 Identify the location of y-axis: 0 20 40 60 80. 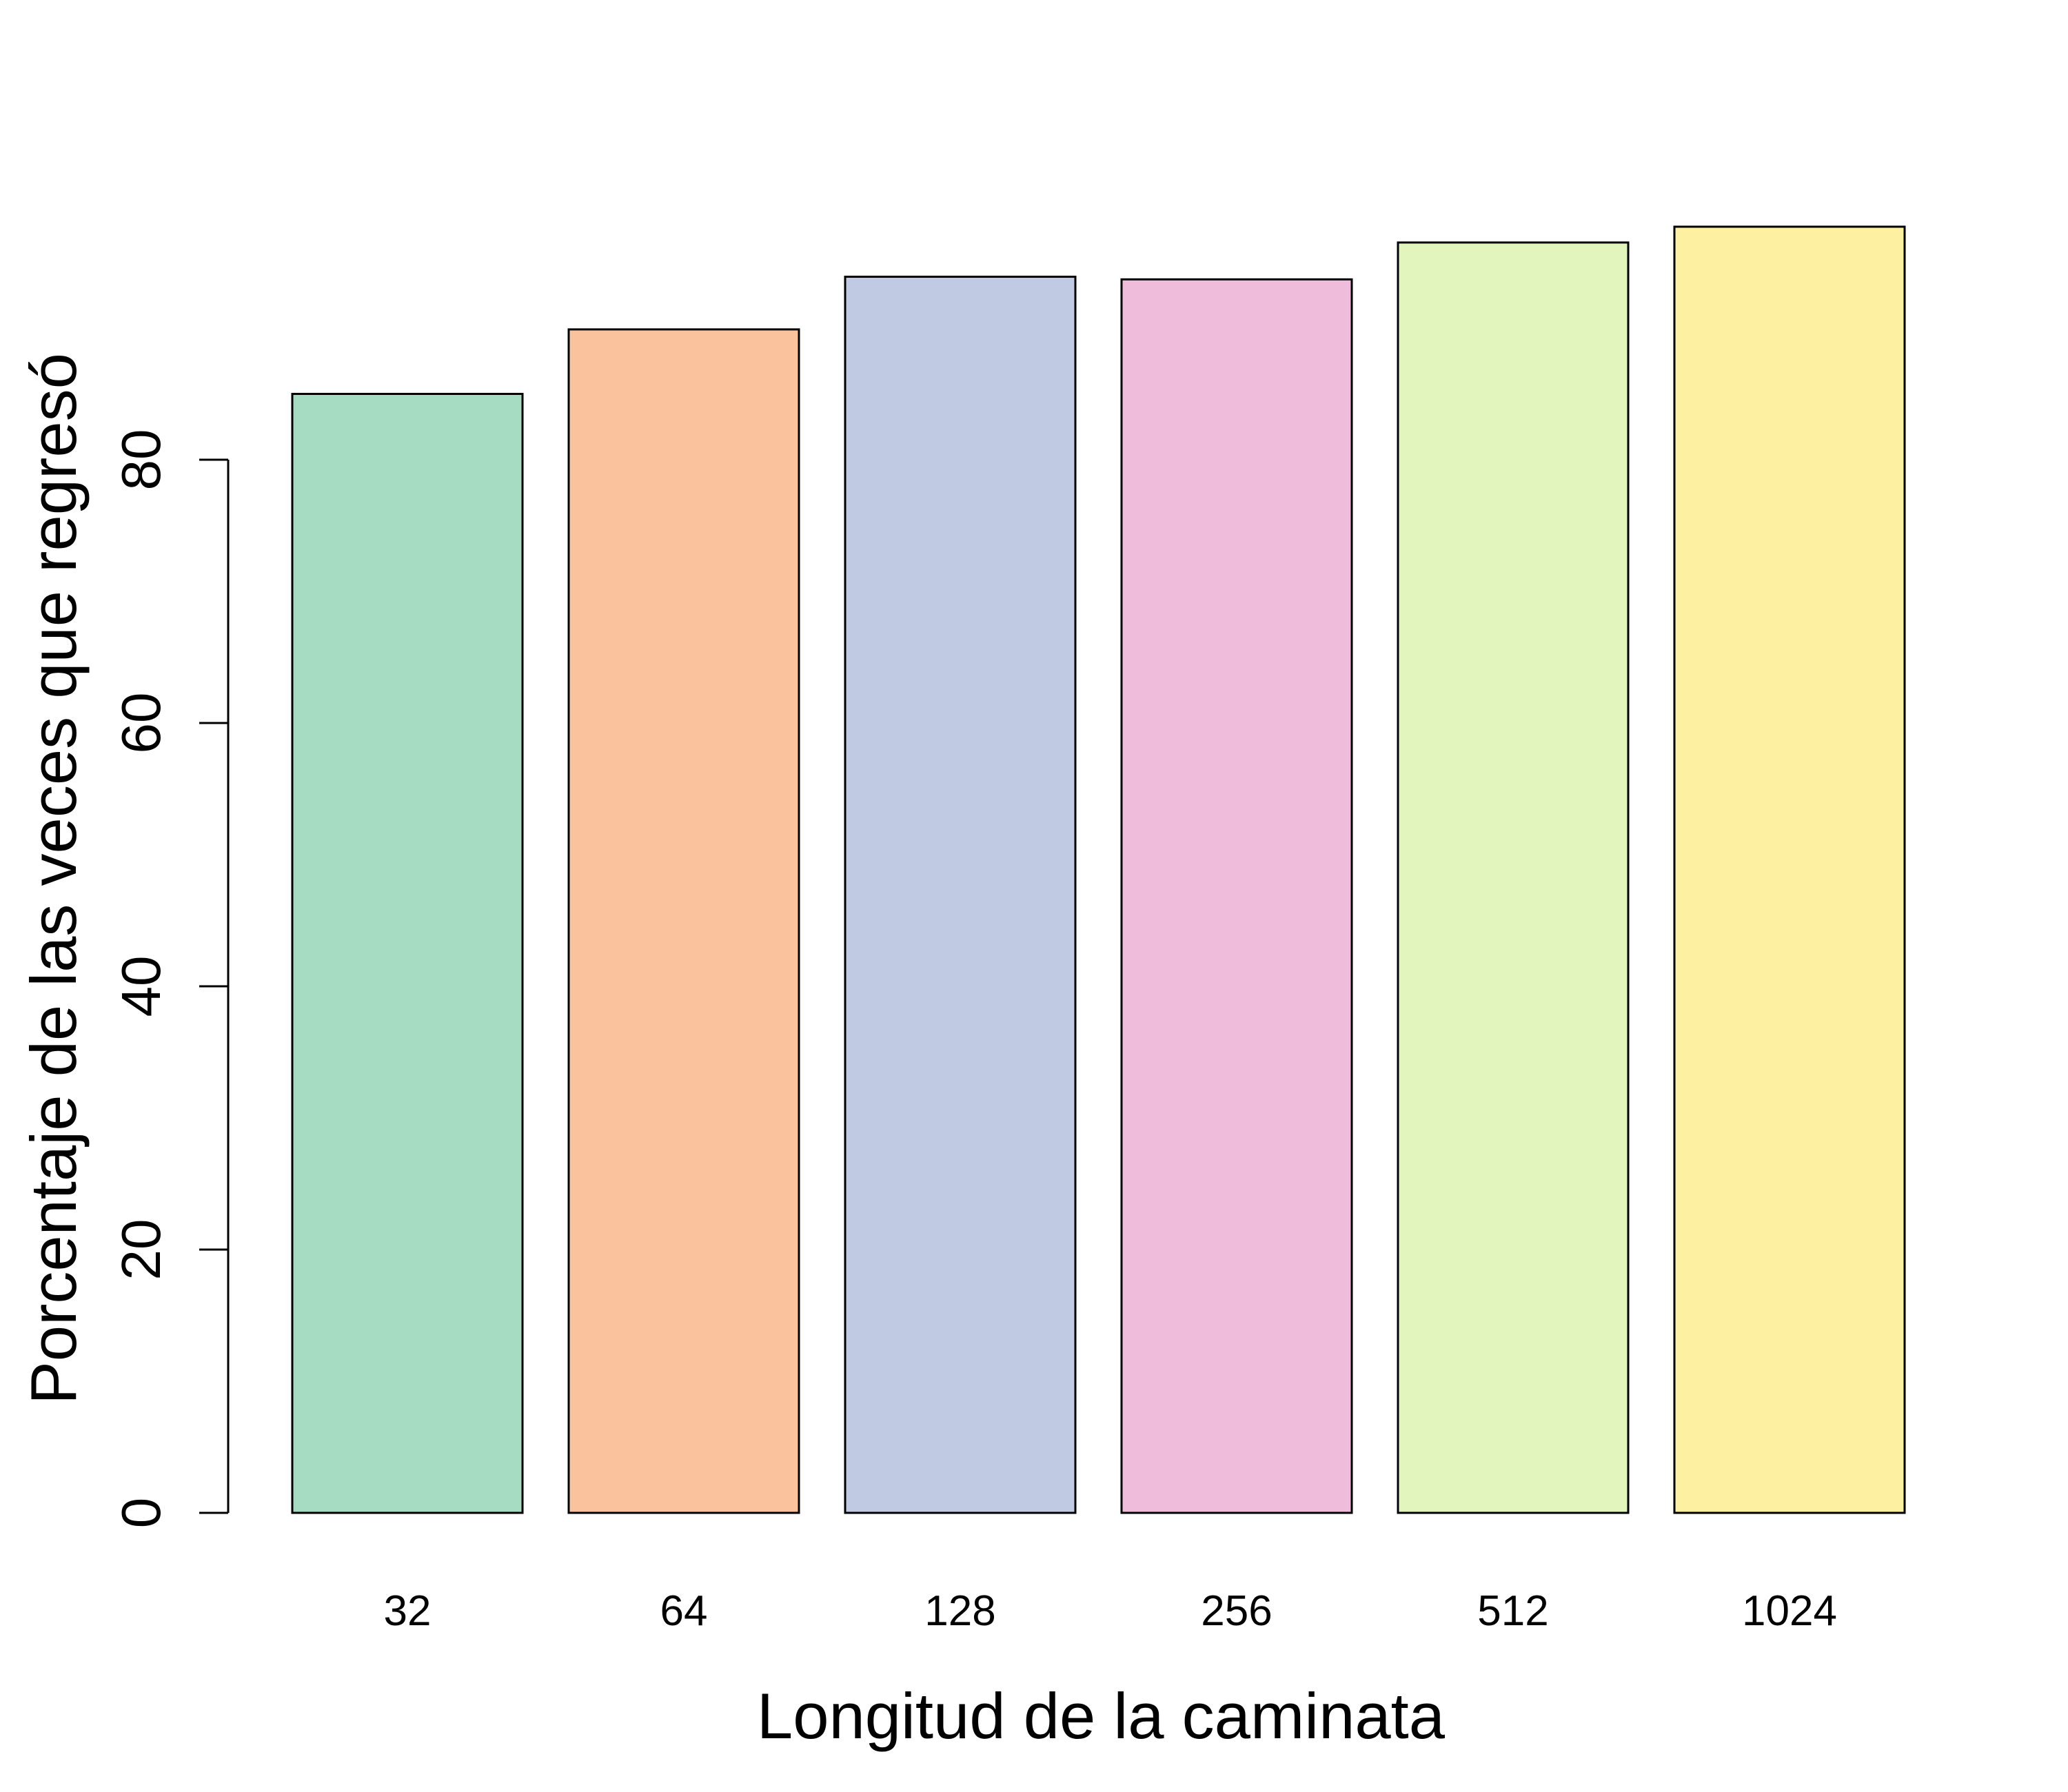
(170, 979).